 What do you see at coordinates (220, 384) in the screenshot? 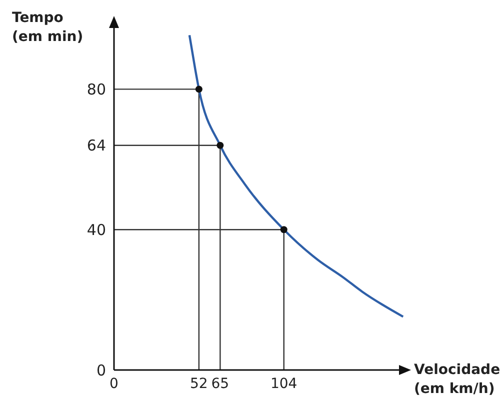
I see `x-tick-label: 65` at bounding box center [220, 384].